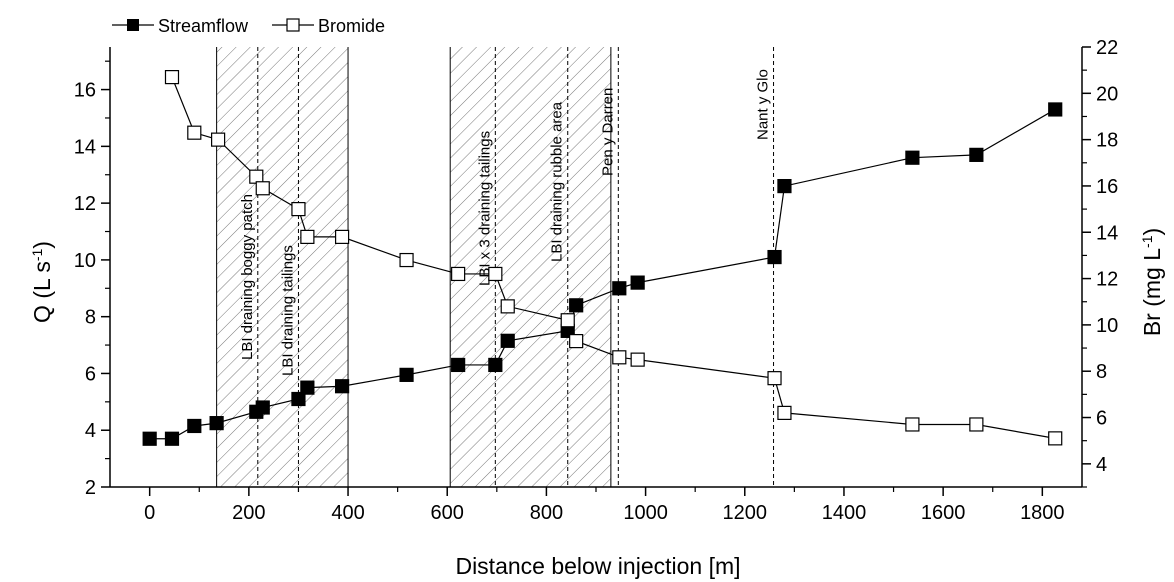  What do you see at coordinates (1101, 465) in the screenshot?
I see `y-right-tick-label: 4` at bounding box center [1101, 465].